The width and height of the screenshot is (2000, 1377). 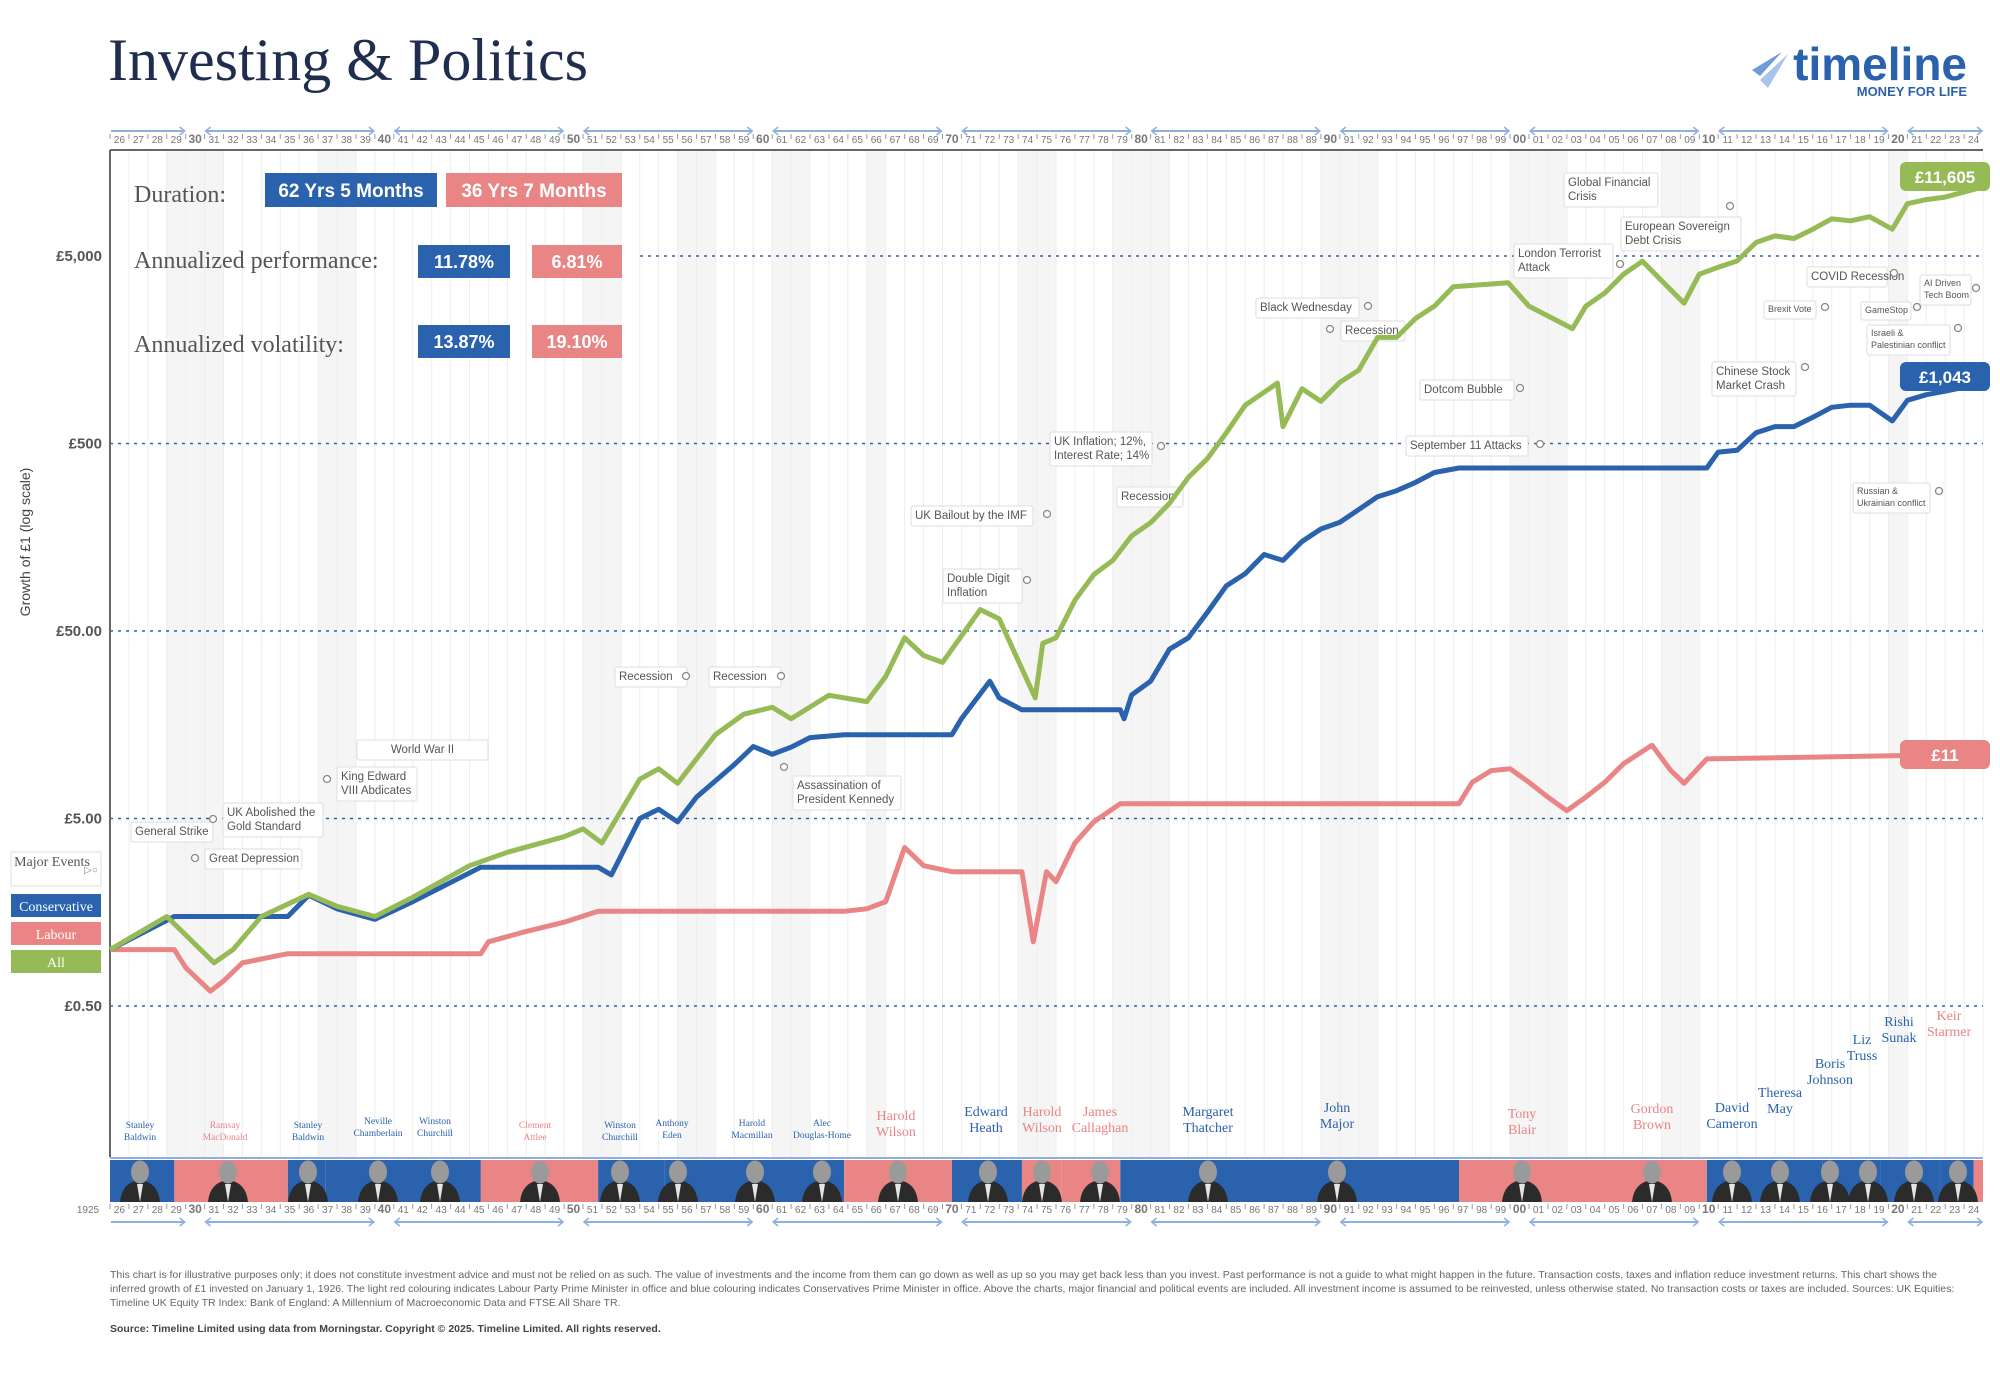 I want to click on event-label: Attack, so click(x=1534, y=268).